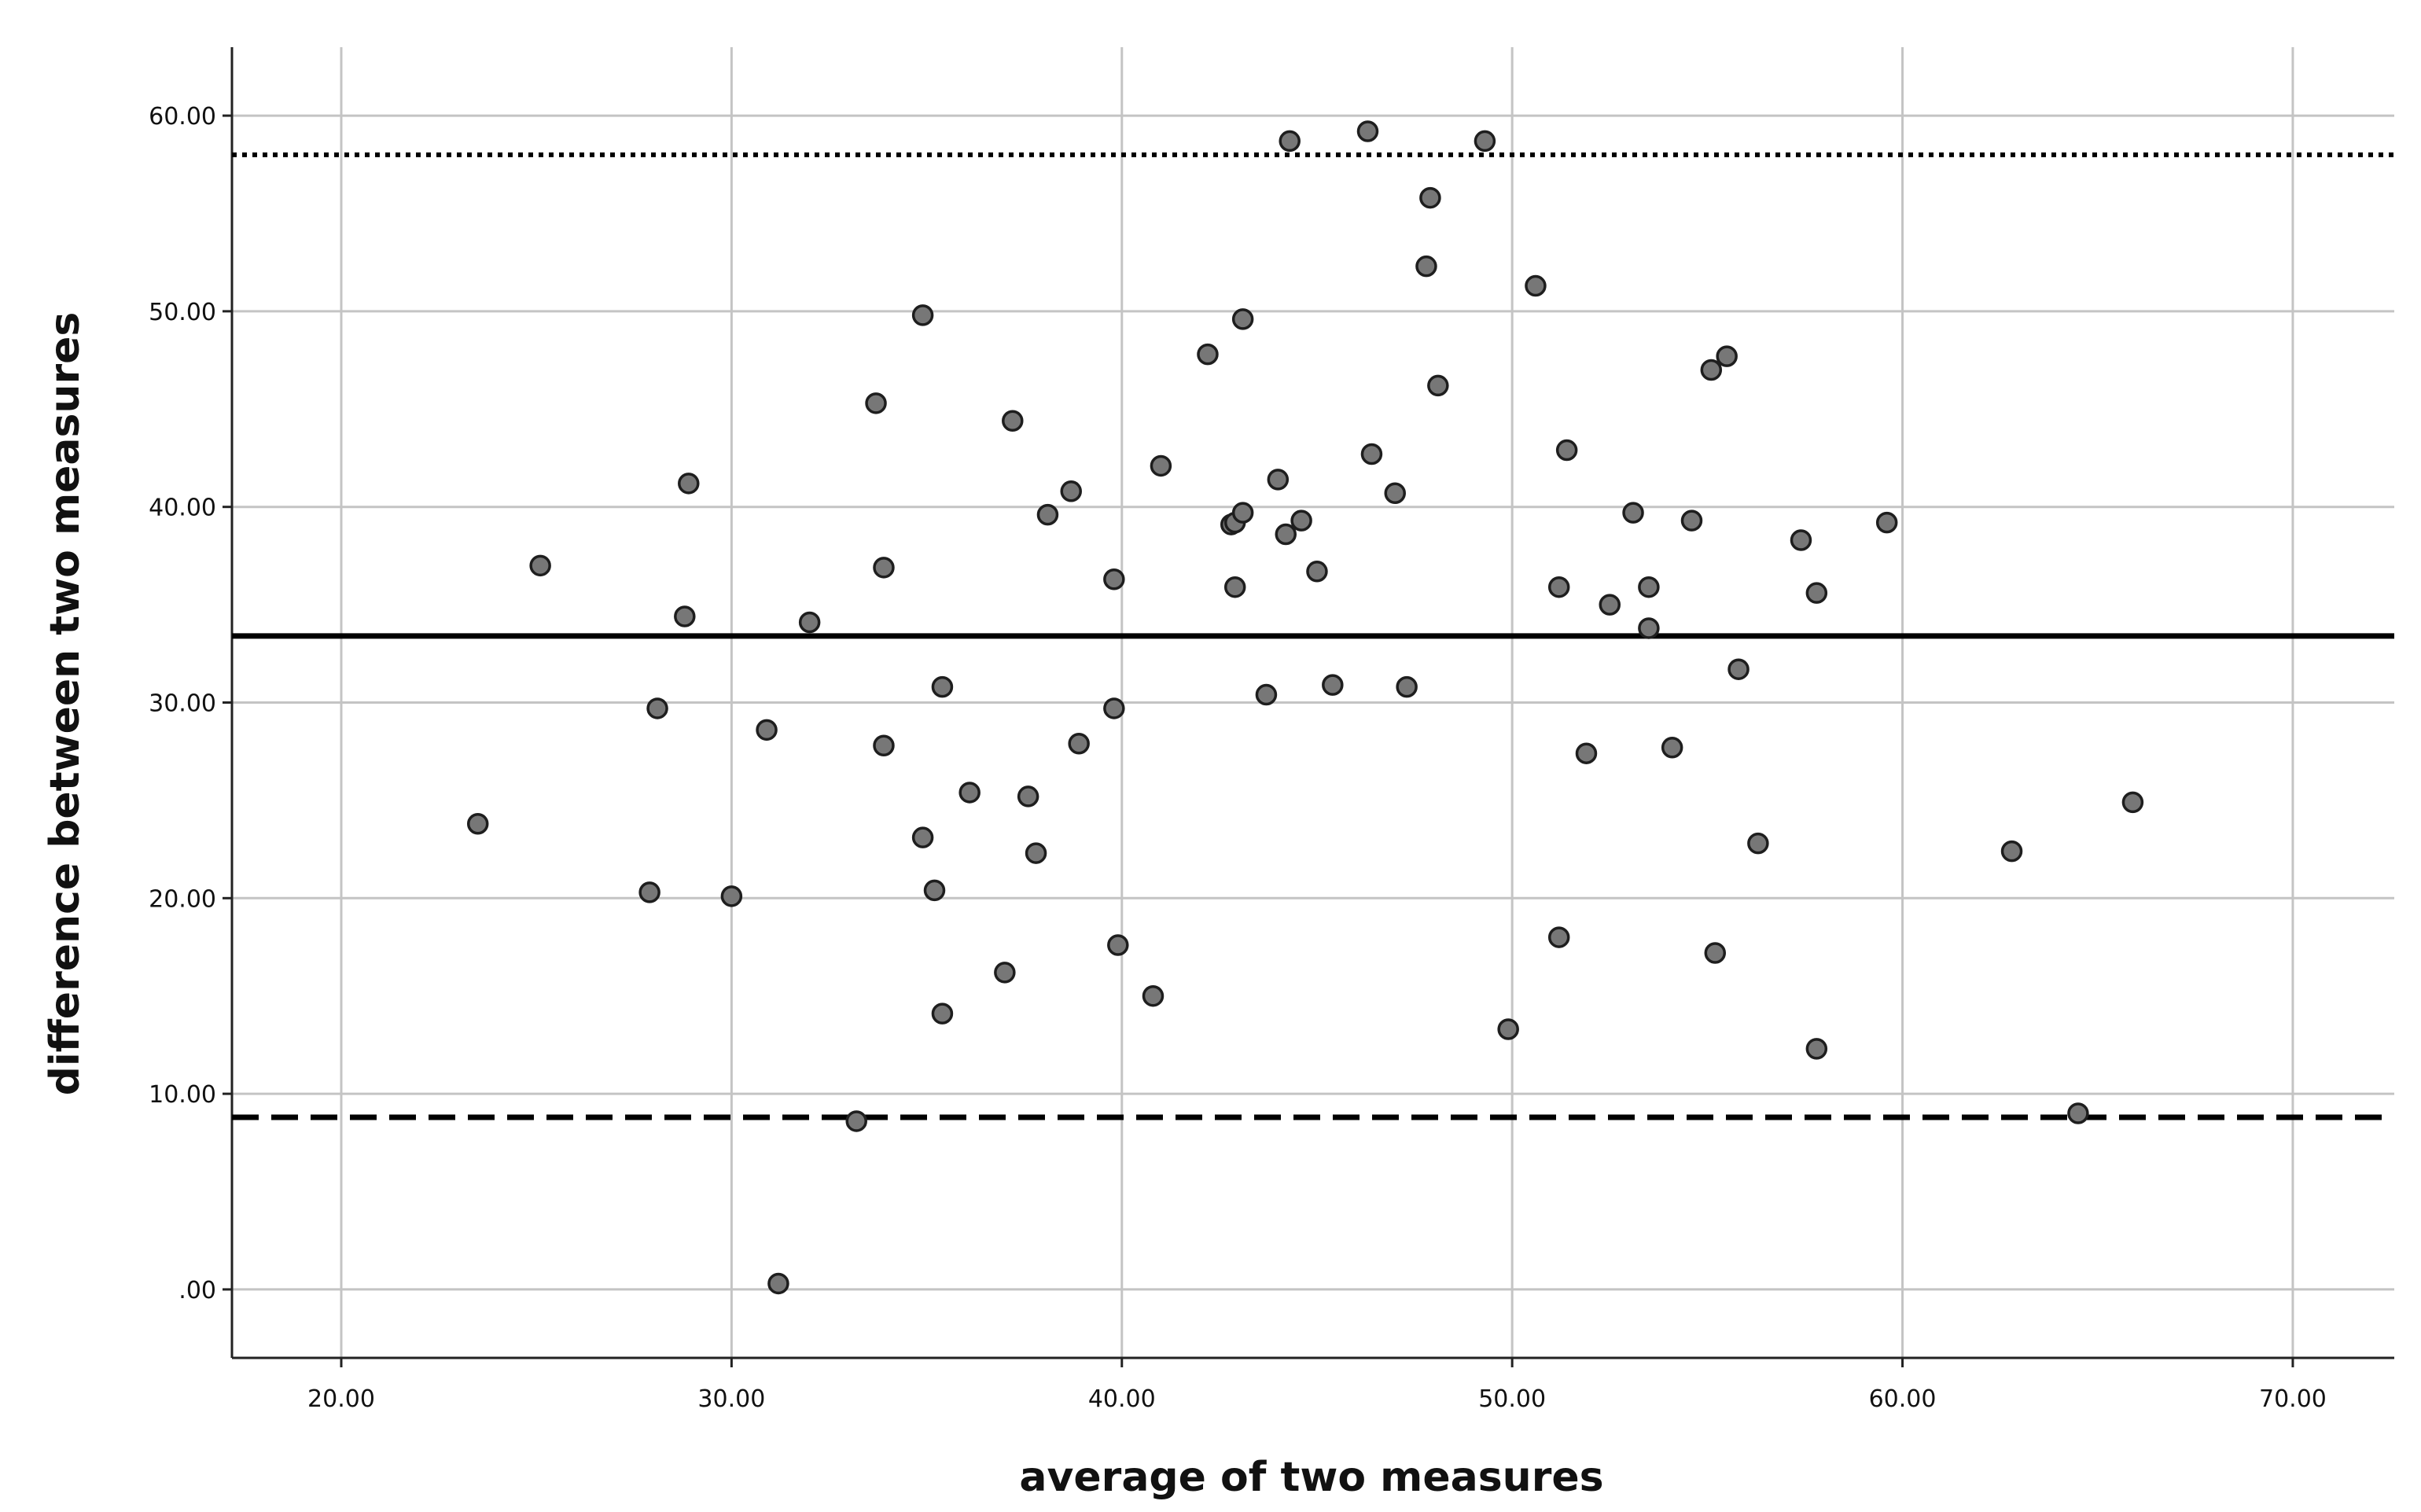 The height and width of the screenshot is (1512, 2421). Describe the element at coordinates (182, 899) in the screenshot. I see `y-tick-label: 20.00` at that location.